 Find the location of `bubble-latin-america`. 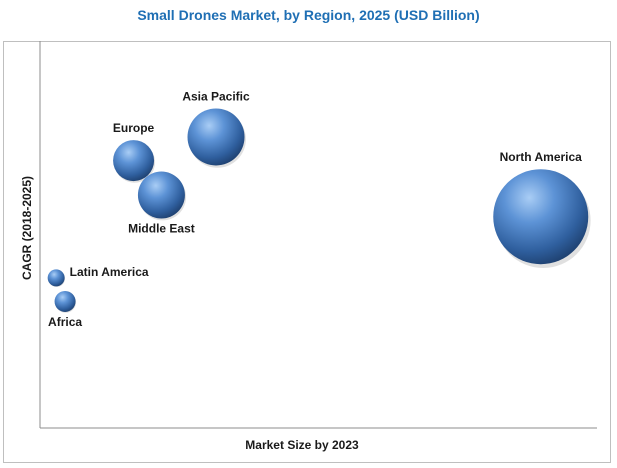

bubble-latin-america is located at coordinates (56, 278).